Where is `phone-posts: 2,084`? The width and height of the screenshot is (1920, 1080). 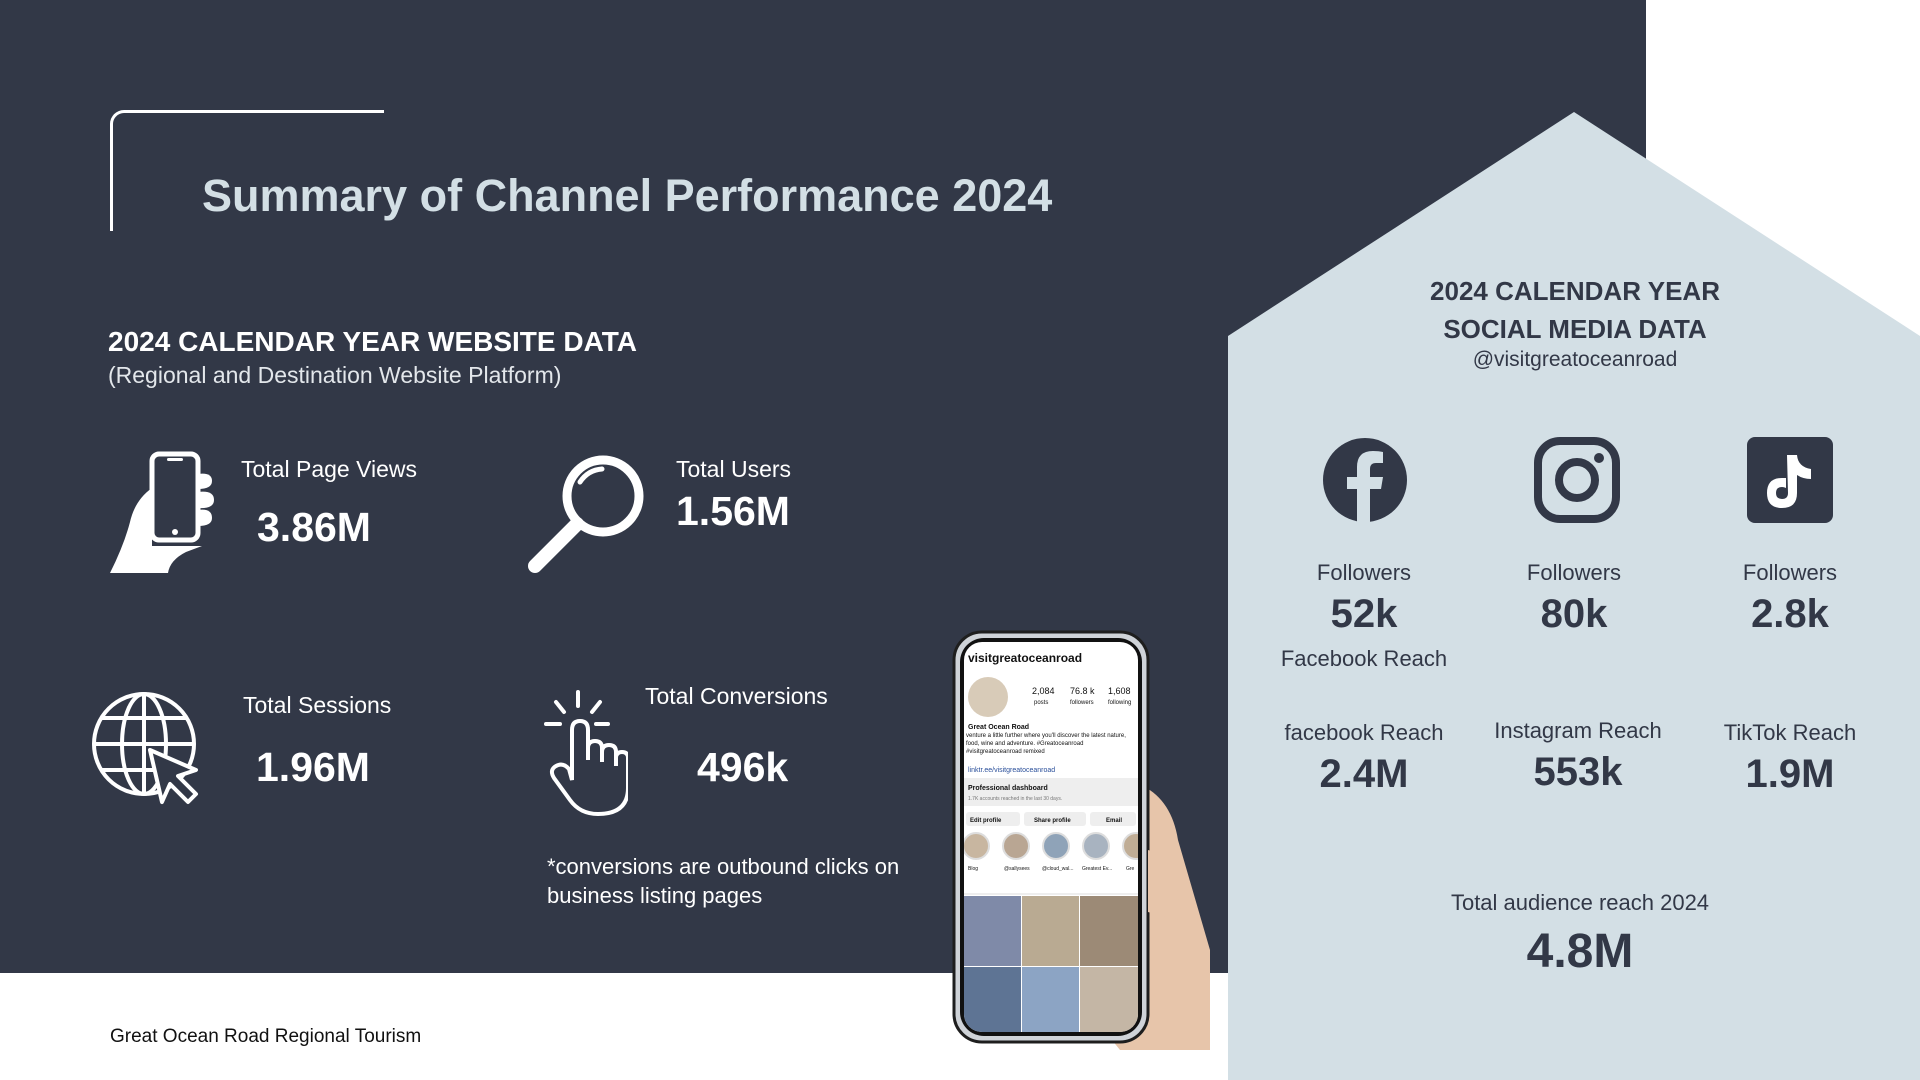
phone-posts: 2,084 is located at coordinates (1043, 691).